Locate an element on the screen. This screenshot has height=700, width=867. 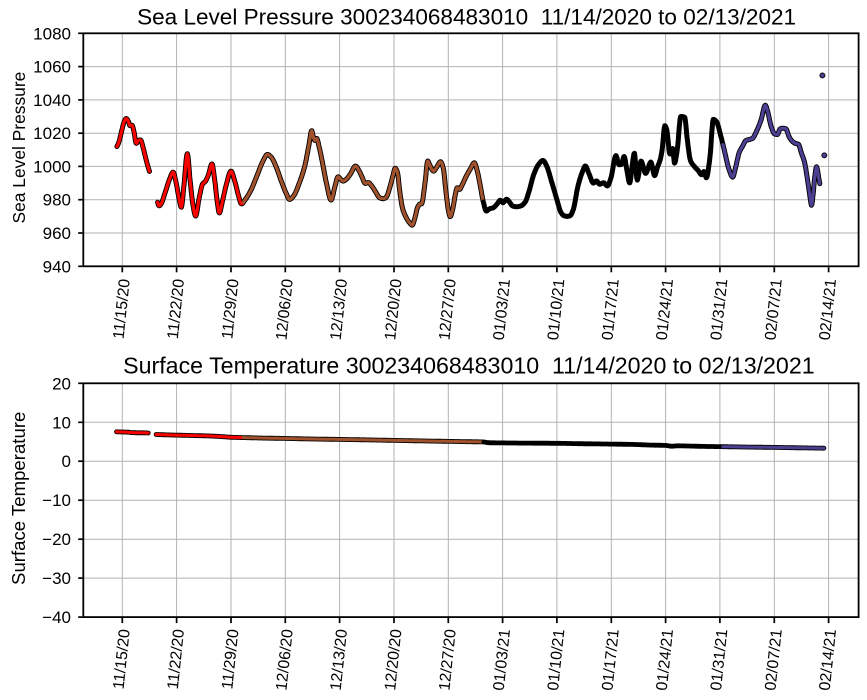
svg-text: Sea Level Pressure is located at coordinates (19, 148).